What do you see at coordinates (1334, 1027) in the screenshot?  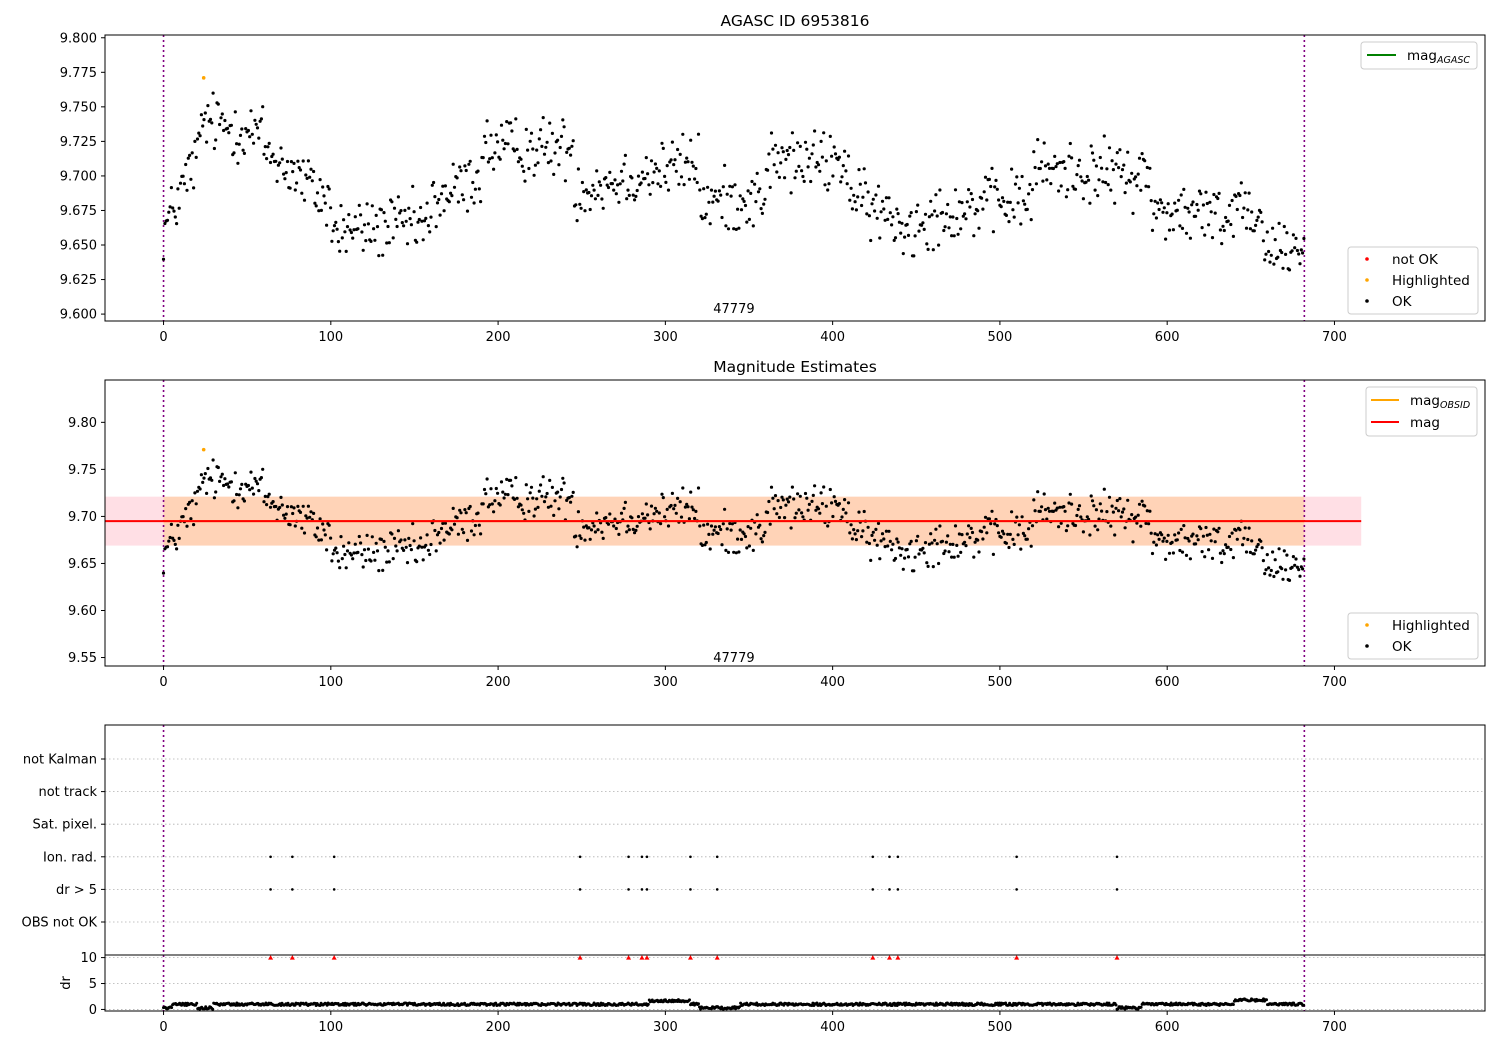 I see `dr-x-tick-label-7: 700` at bounding box center [1334, 1027].